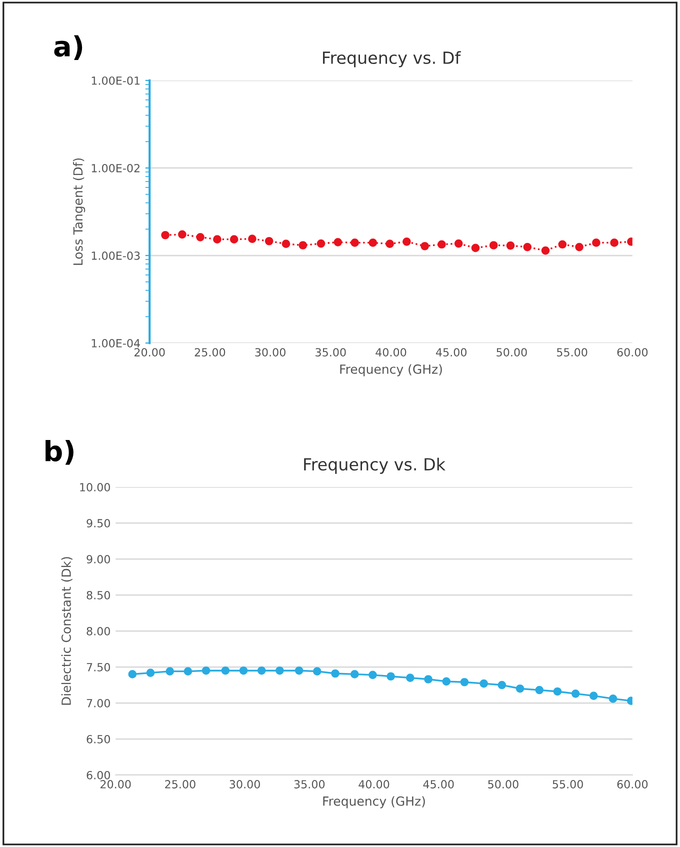  What do you see at coordinates (98, 667) in the screenshot?
I see `y-tick-label: 7.50` at bounding box center [98, 667].